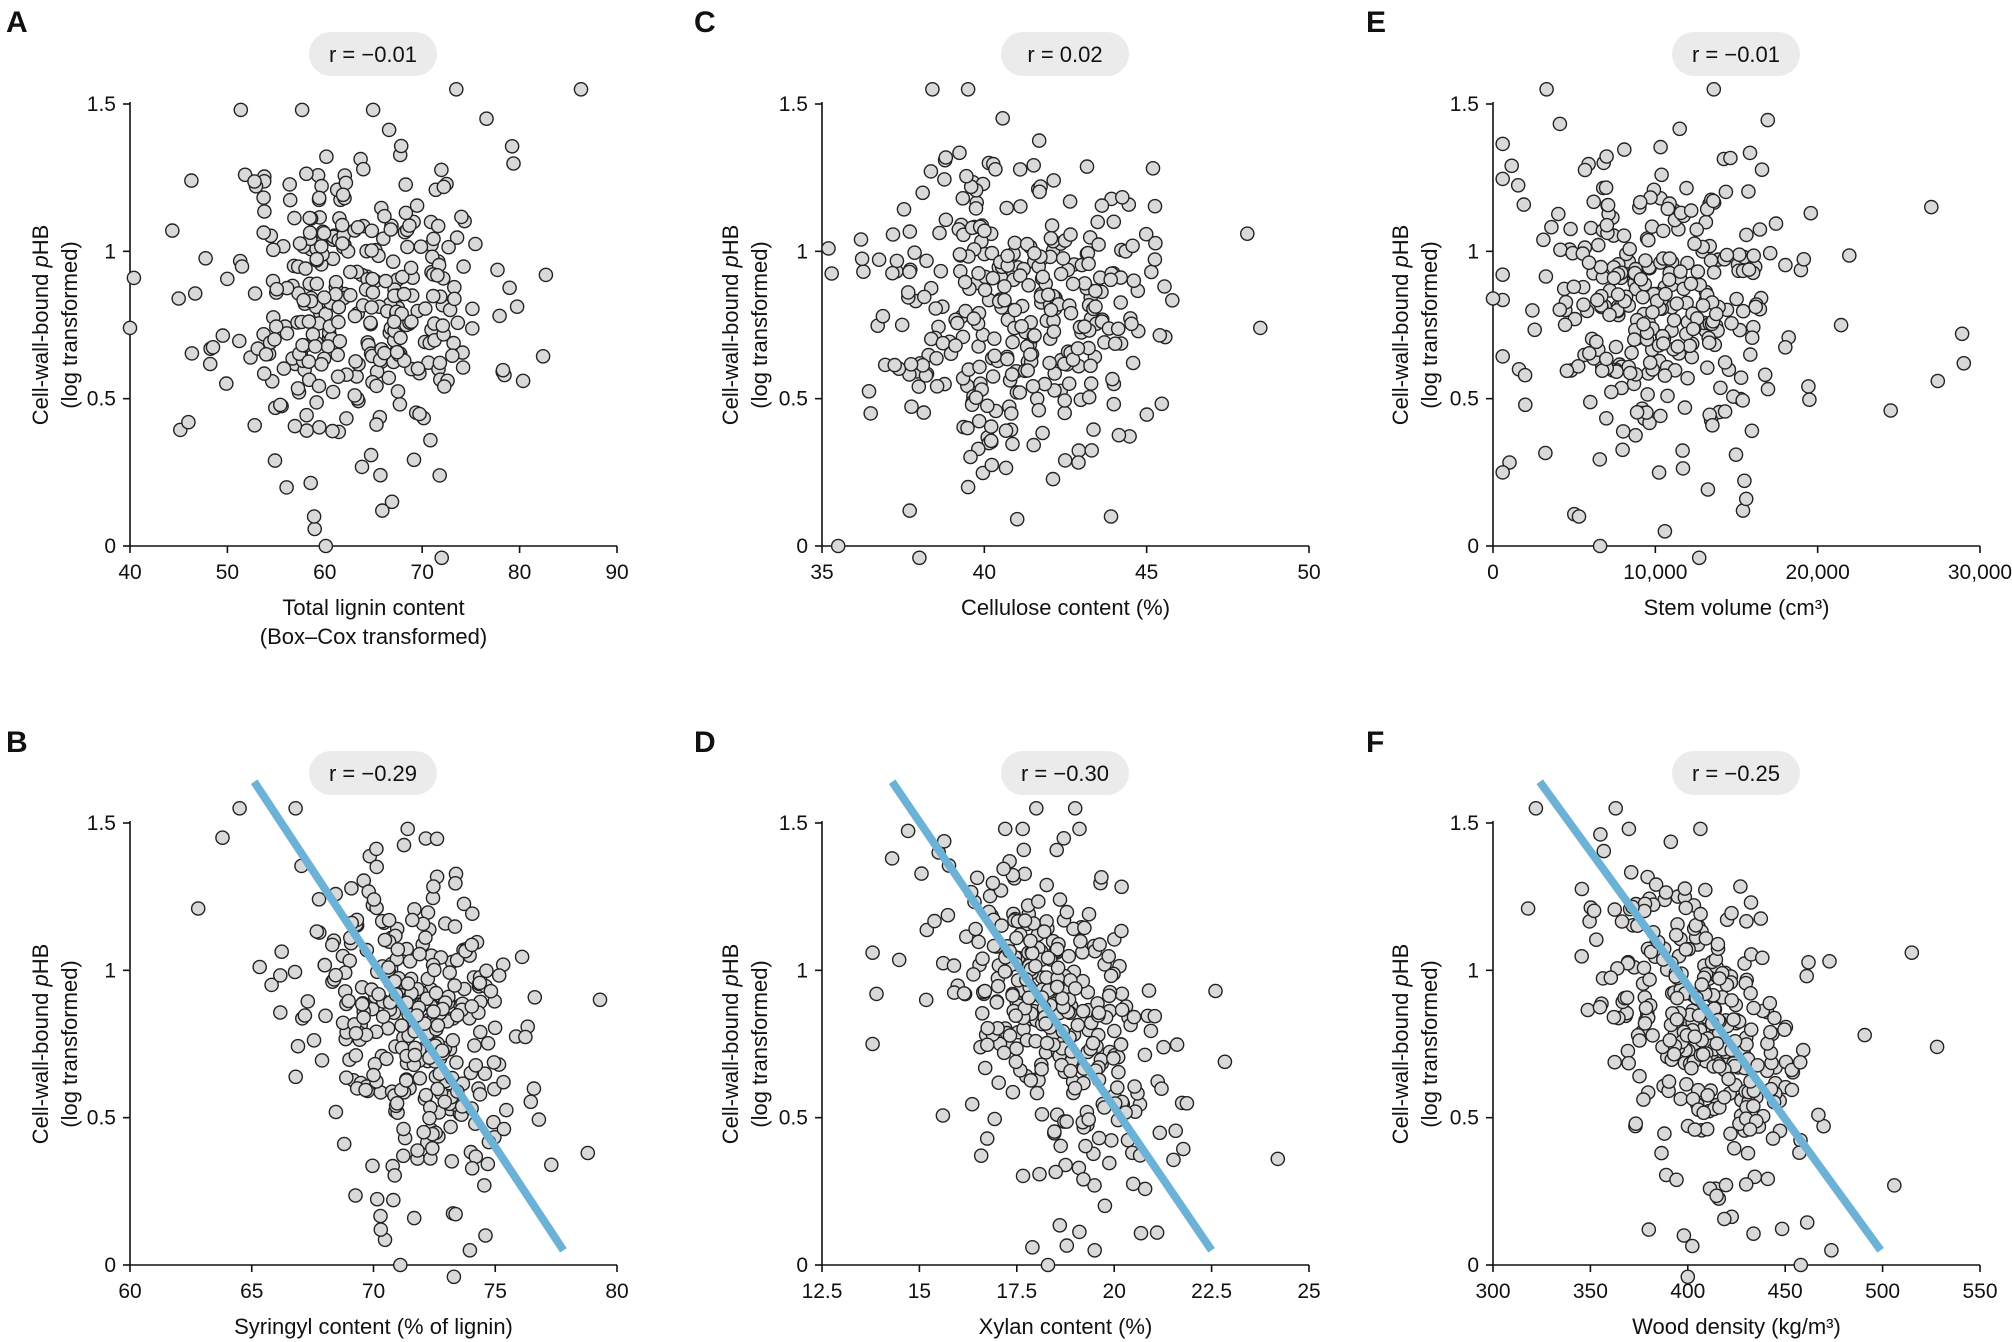 The width and height of the screenshot is (2012, 1342). What do you see at coordinates (1736, 54) in the screenshot?
I see `correlation-label: r = −0.01` at bounding box center [1736, 54].